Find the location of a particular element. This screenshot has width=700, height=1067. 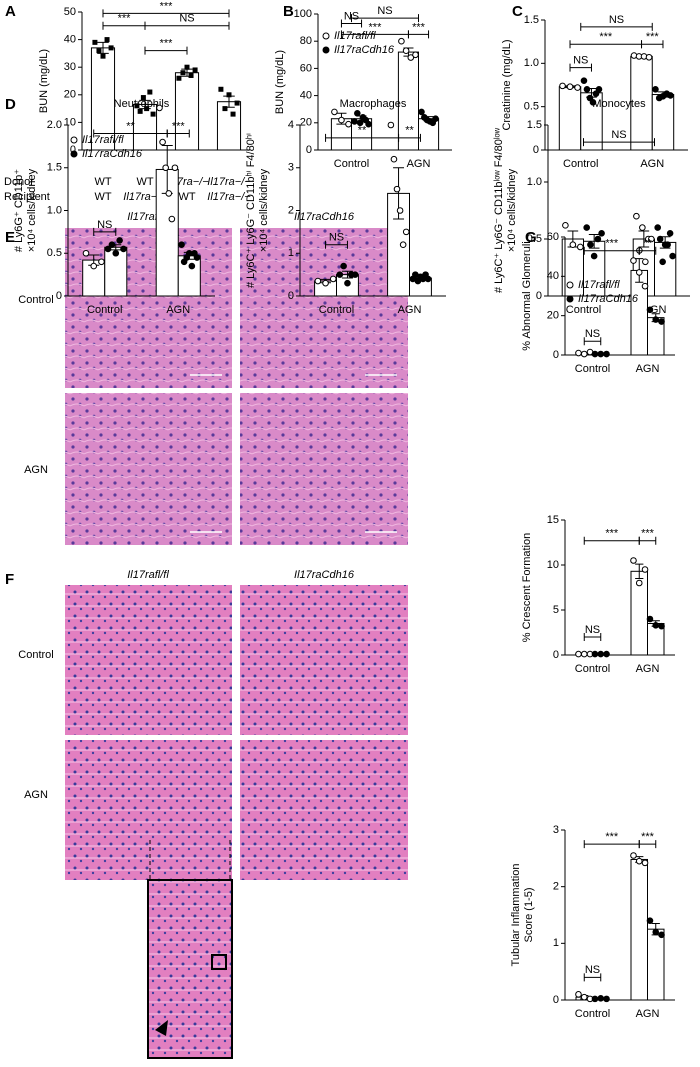

y-tick-label: 3 is located at coordinates (556, 830).